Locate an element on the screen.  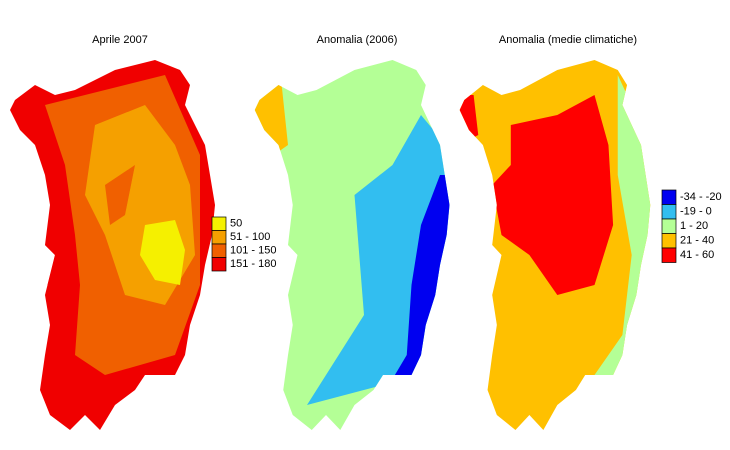
legend-label: 21 - 40 is located at coordinates (697, 241).